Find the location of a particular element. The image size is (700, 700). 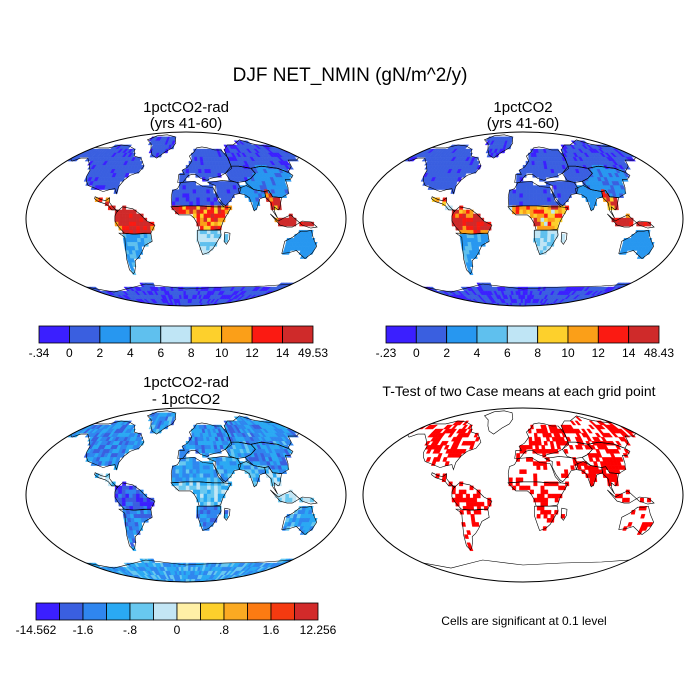

coastline-europe is located at coordinates (542, 164).